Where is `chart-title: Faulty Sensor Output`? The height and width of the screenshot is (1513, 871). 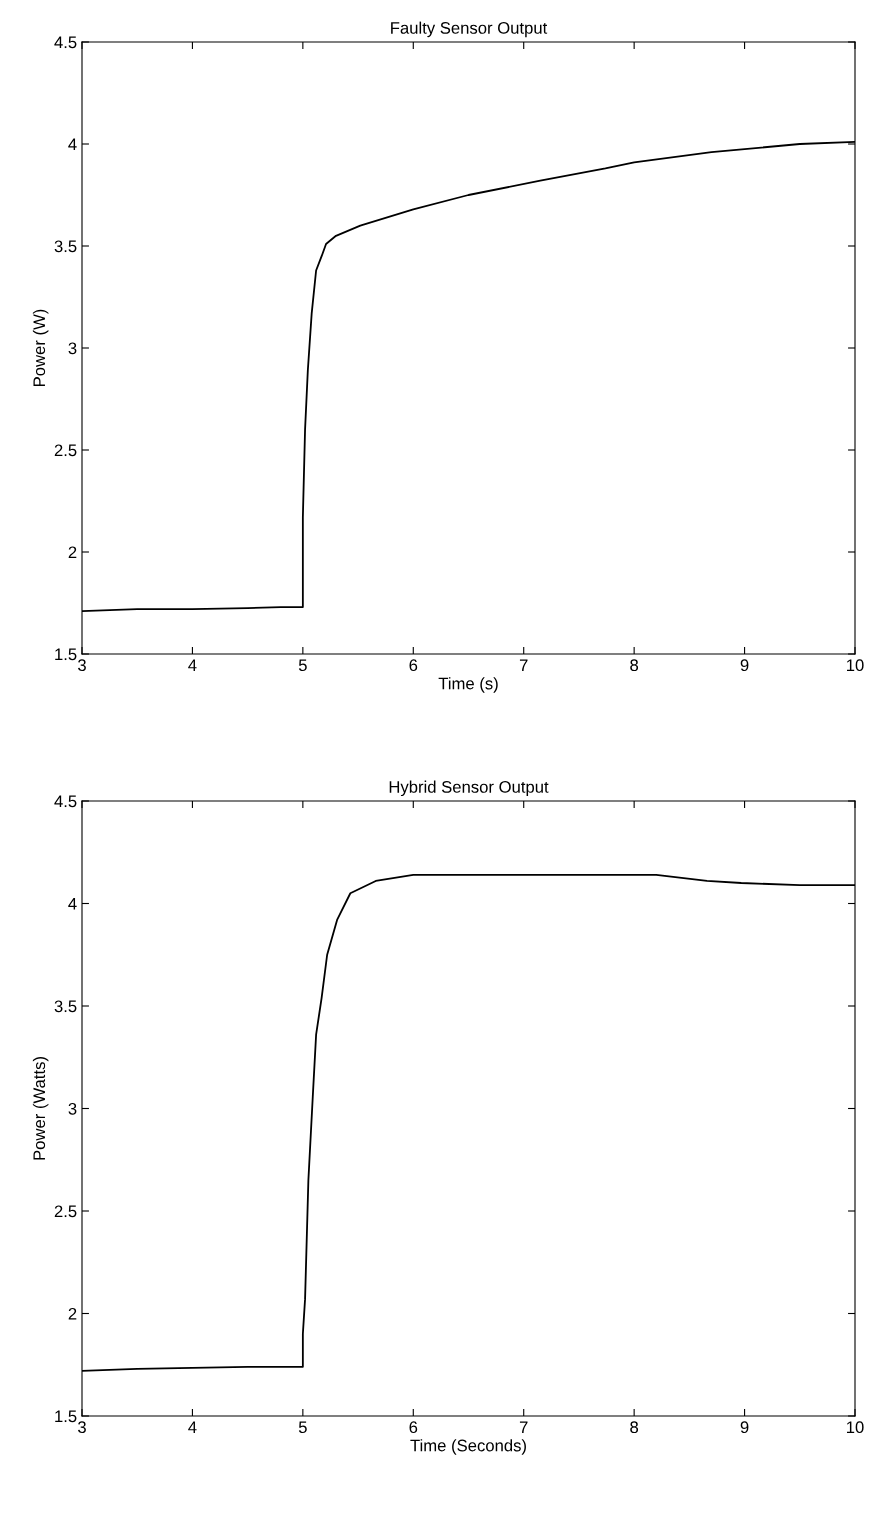
chart-title: Faulty Sensor Output is located at coordinates (469, 29).